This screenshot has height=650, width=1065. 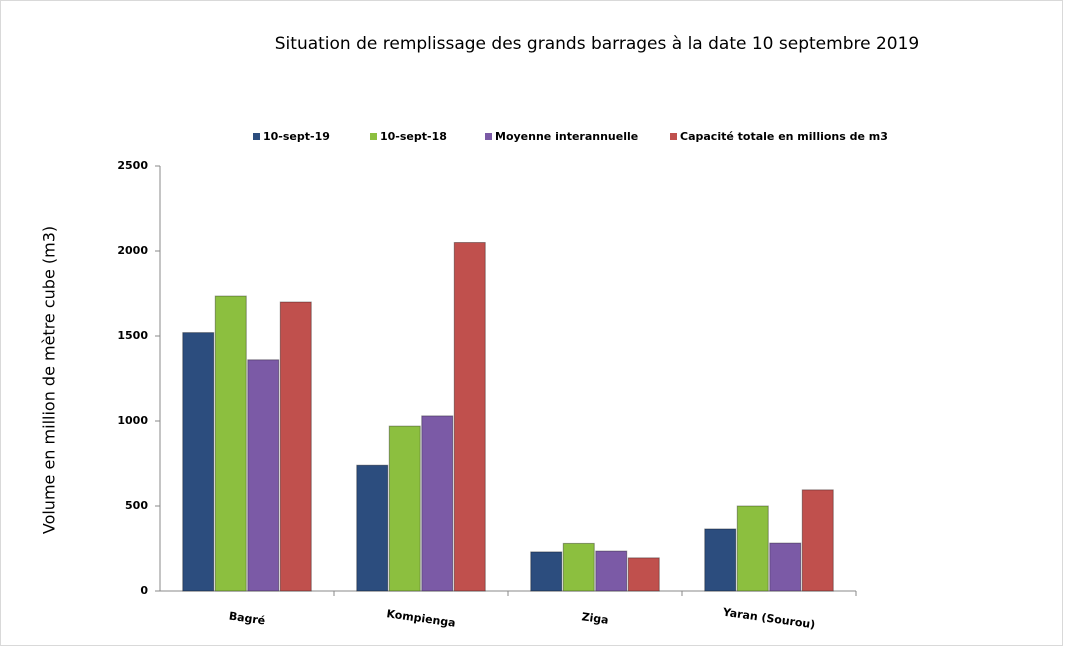 I want to click on x-tick-label: Bagré, so click(x=247, y=619).